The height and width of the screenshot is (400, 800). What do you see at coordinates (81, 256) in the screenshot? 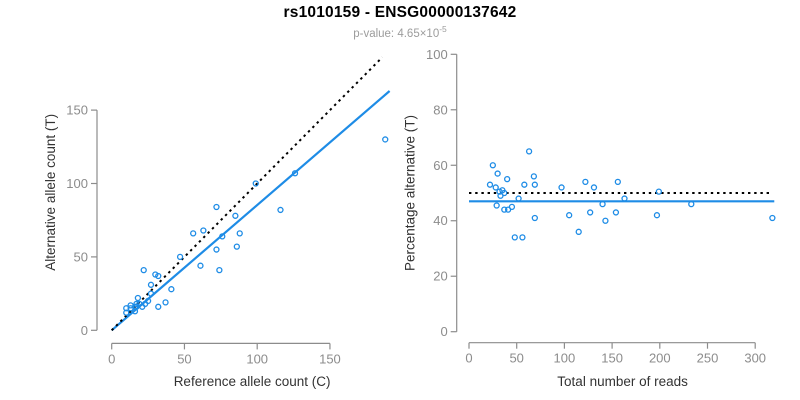
I see `y-tick-label: 50` at bounding box center [81, 256].